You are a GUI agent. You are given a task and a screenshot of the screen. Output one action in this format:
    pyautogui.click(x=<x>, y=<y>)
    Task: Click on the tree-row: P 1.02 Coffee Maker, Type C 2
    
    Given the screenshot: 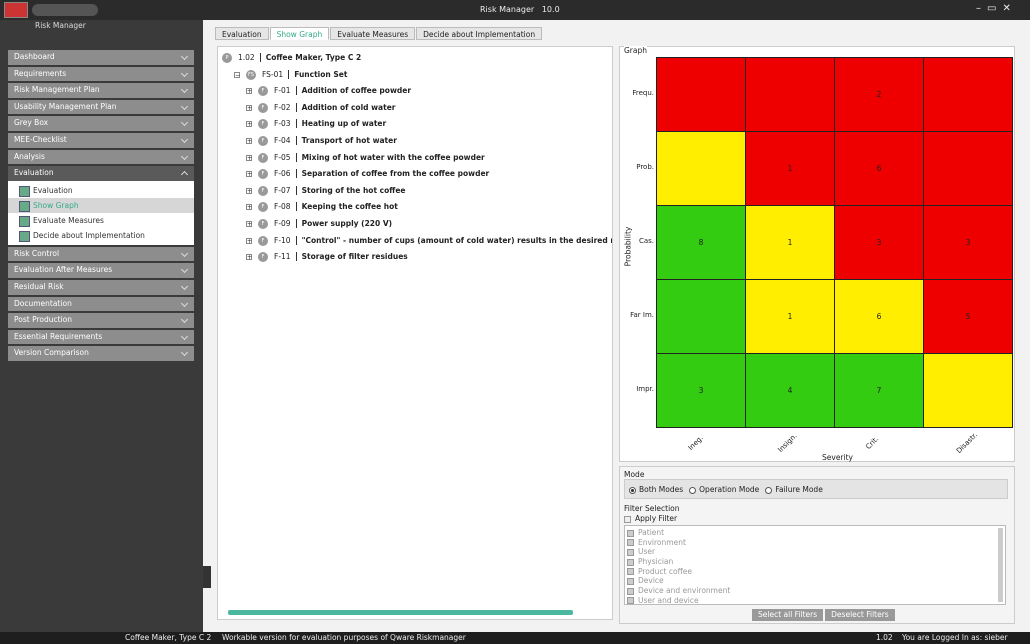 What is the action you would take?
    pyautogui.click(x=417, y=58)
    